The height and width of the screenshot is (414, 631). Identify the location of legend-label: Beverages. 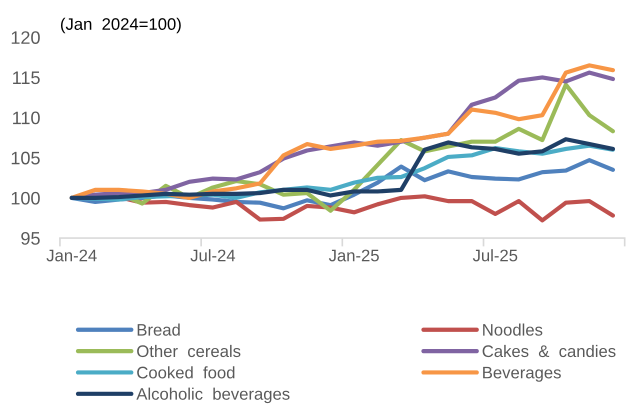
(522, 374).